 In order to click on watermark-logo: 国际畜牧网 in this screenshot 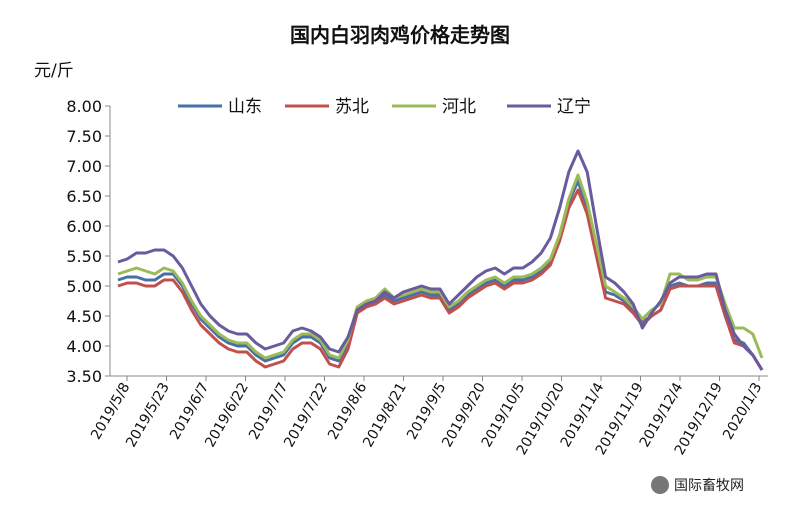, I will do `click(697, 485)`.